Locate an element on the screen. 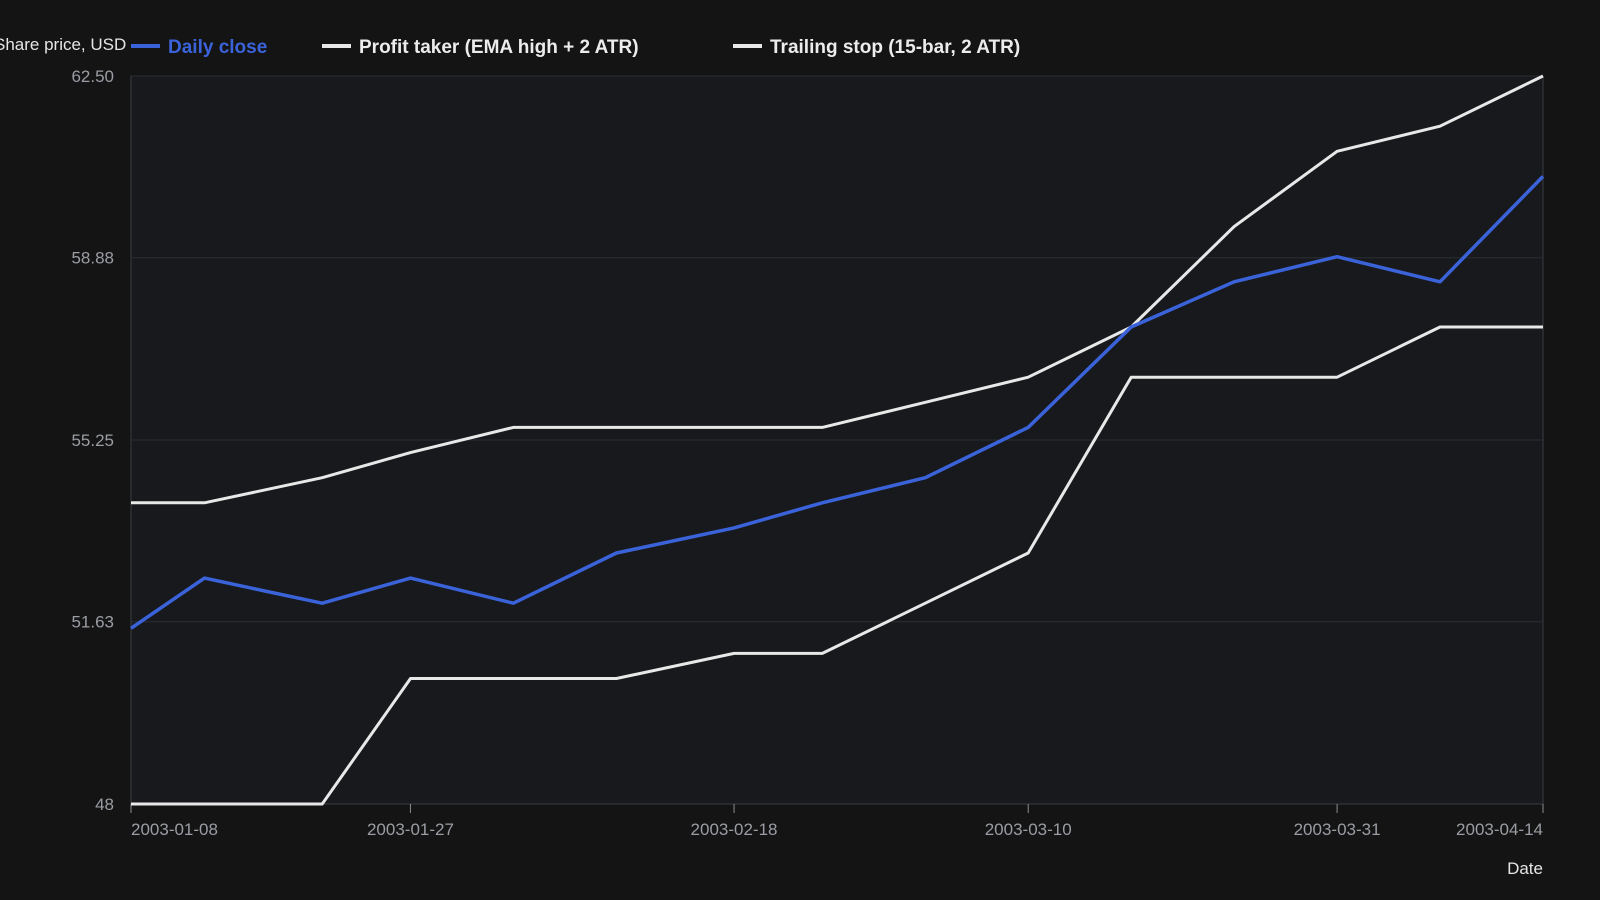 The height and width of the screenshot is (900, 1600). legend-label: Trailing stop (15-bar, 2 ATR) is located at coordinates (895, 47).